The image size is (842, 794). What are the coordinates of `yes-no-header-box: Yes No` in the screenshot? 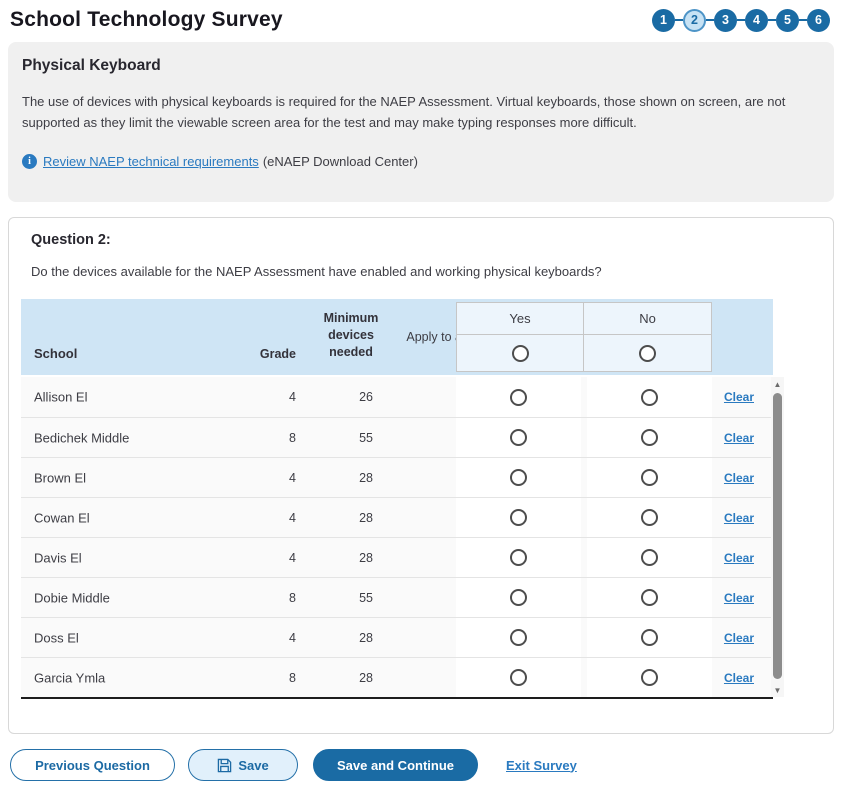 It's located at (584, 337).